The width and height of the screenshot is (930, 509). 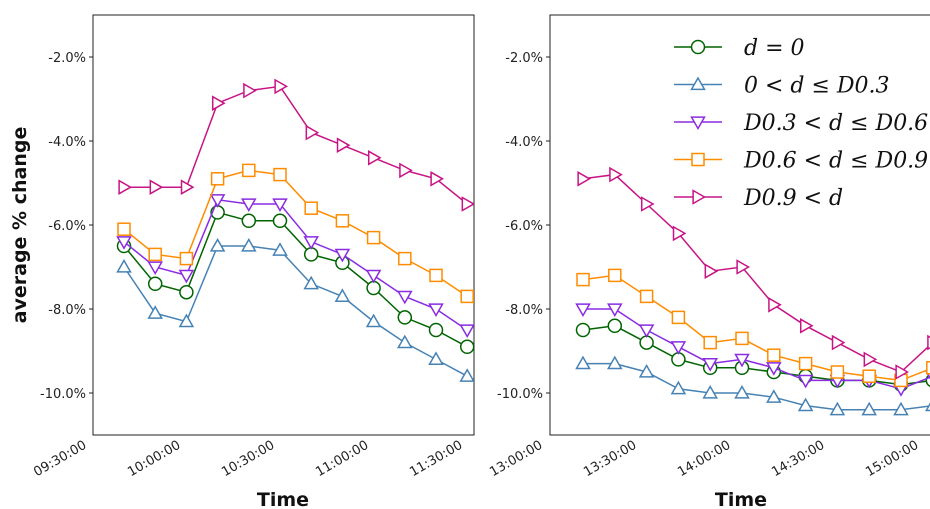 What do you see at coordinates (741, 499) in the screenshot?
I see `right-x-axis-title: Time` at bounding box center [741, 499].